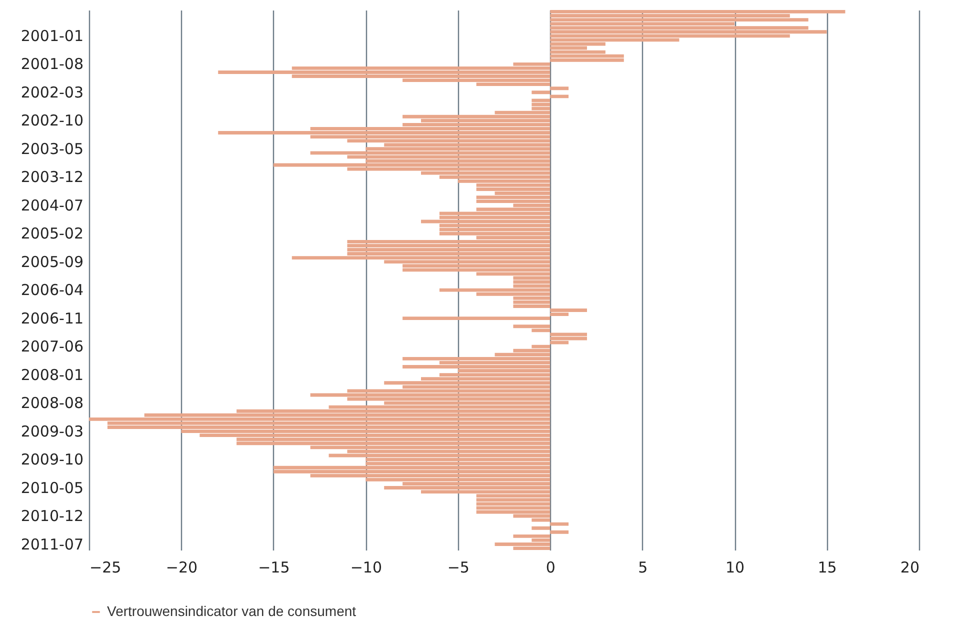  I want to click on y-tick-label: 2003-05, so click(52, 149).